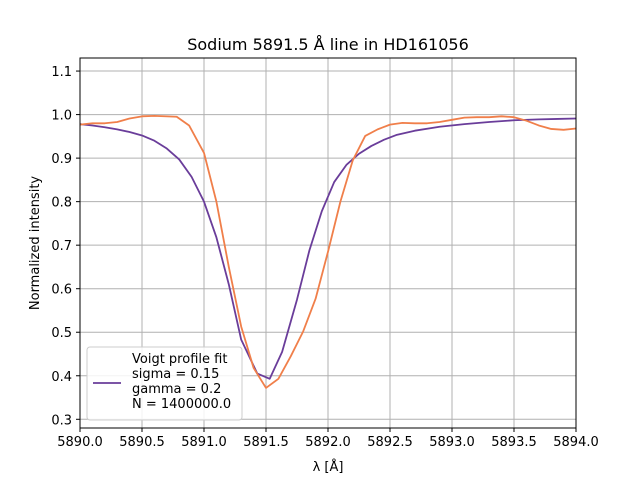 The height and width of the screenshot is (480, 640). What do you see at coordinates (61, 159) in the screenshot?
I see `y-tick-label: 0.9` at bounding box center [61, 159].